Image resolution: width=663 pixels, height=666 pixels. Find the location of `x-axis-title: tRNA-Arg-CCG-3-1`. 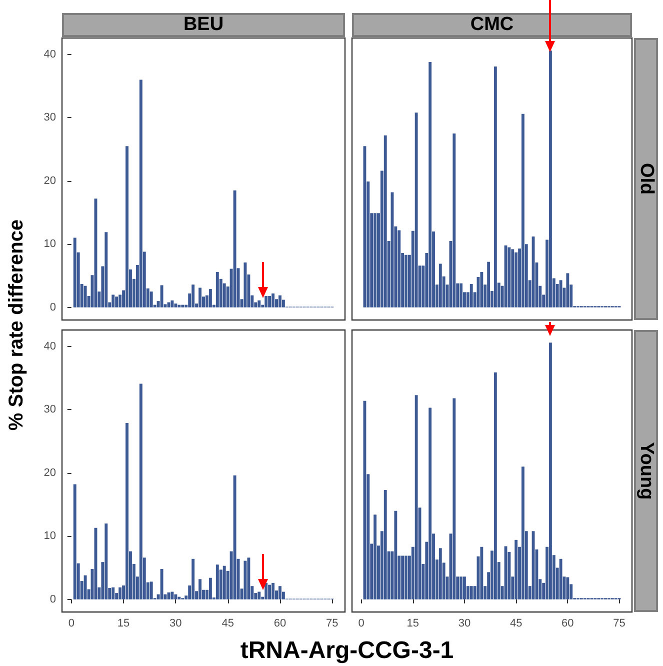

x-axis-title: tRNA-Arg-CCG-3-1 is located at coordinates (347, 651).